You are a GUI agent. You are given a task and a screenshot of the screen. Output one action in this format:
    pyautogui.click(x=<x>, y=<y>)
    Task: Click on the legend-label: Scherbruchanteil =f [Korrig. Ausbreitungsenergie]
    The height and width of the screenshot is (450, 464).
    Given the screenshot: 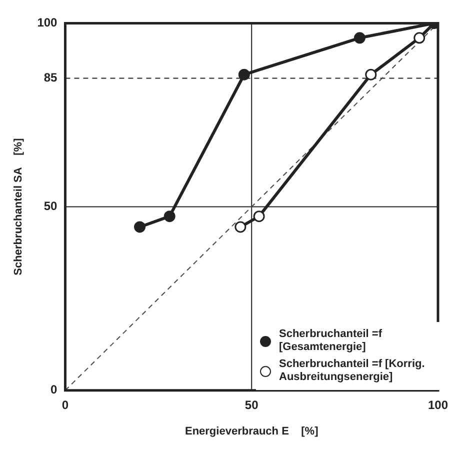 What is the action you would take?
    pyautogui.click(x=352, y=371)
    